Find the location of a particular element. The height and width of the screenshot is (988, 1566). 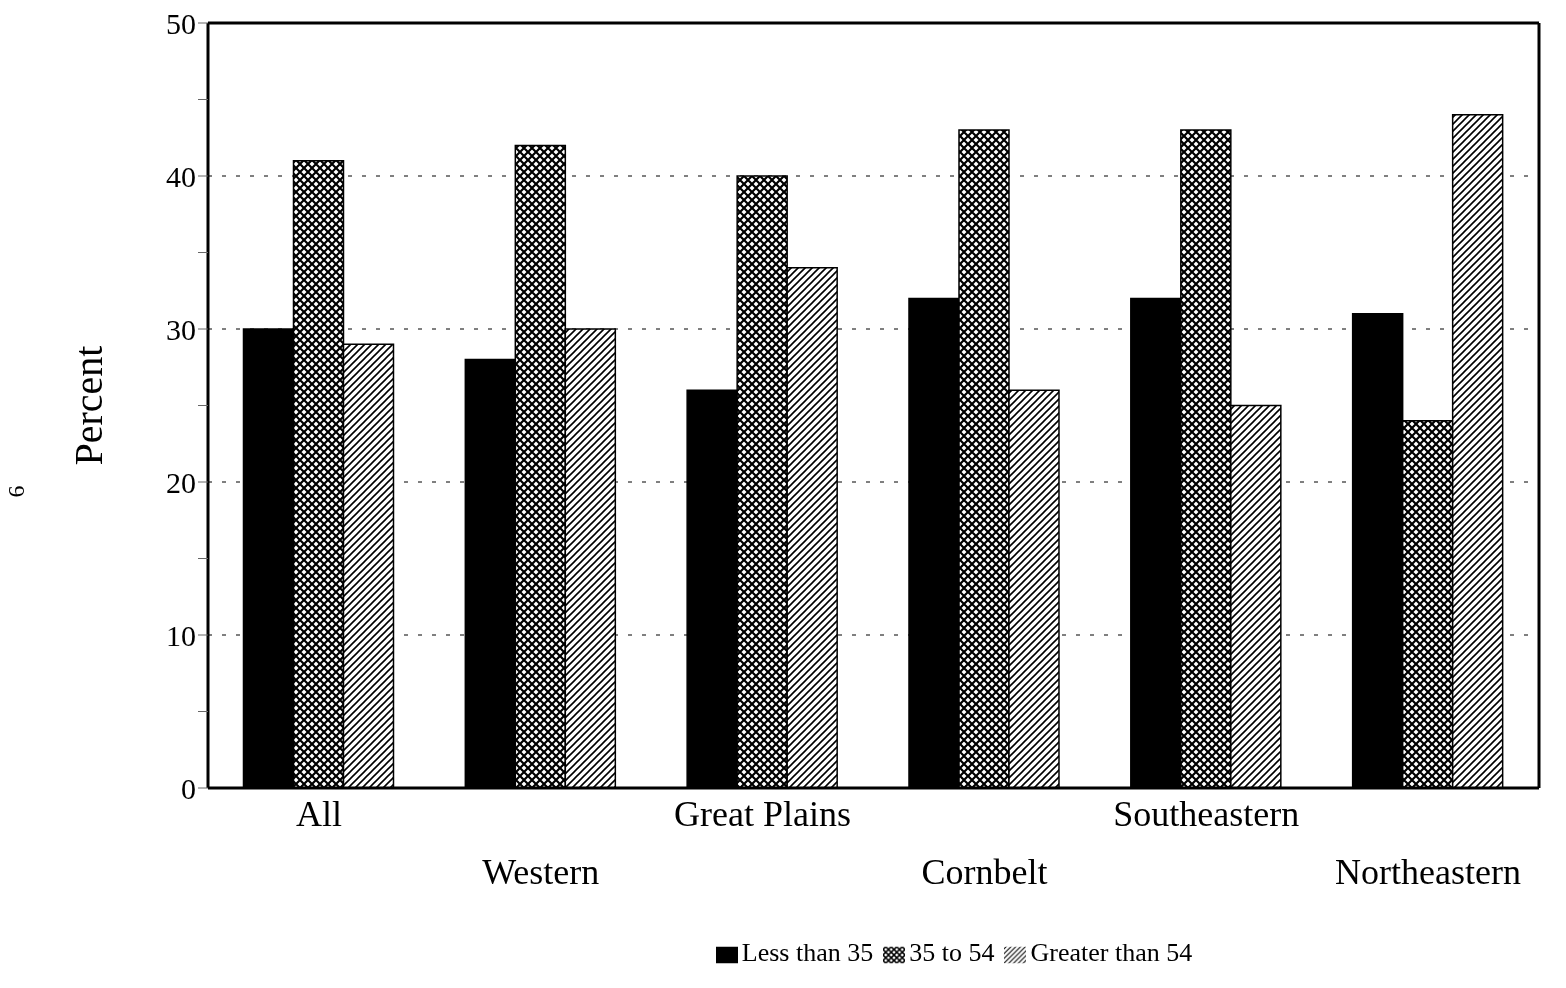

x-tick-label: Cornbelt is located at coordinates (984, 872).